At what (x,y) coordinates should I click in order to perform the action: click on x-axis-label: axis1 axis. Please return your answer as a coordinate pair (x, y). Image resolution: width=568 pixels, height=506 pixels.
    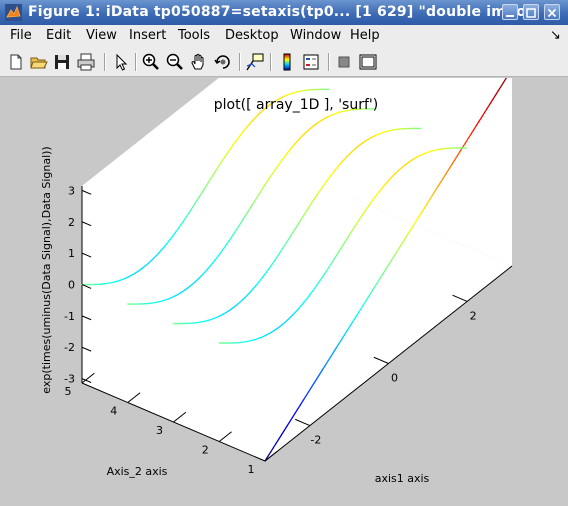
    Looking at the image, I should click on (402, 478).